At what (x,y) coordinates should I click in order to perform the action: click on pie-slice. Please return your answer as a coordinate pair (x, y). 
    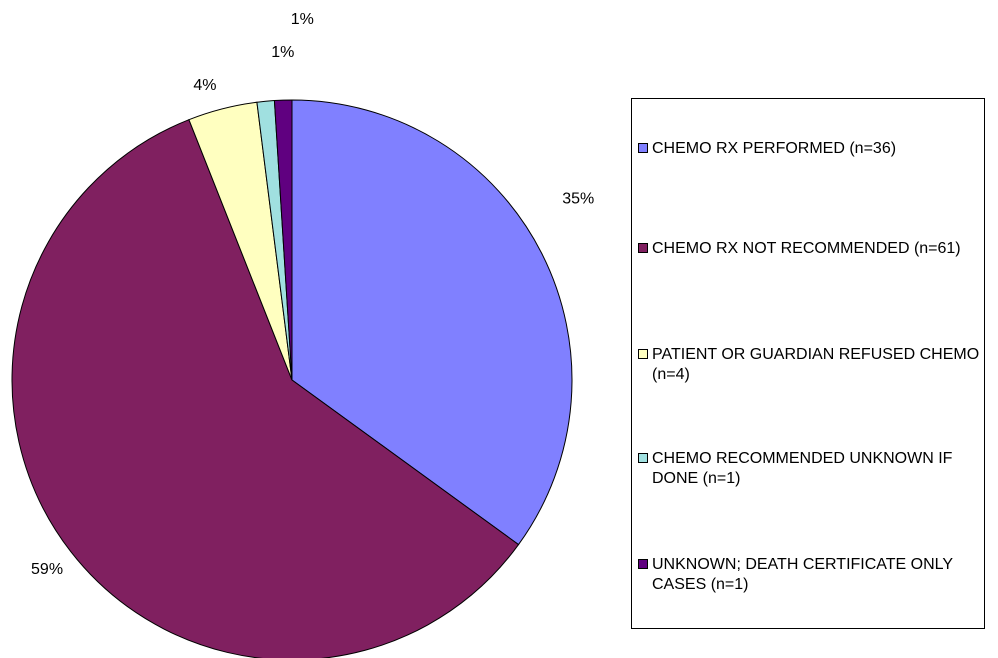
    Looking at the image, I should click on (283, 240).